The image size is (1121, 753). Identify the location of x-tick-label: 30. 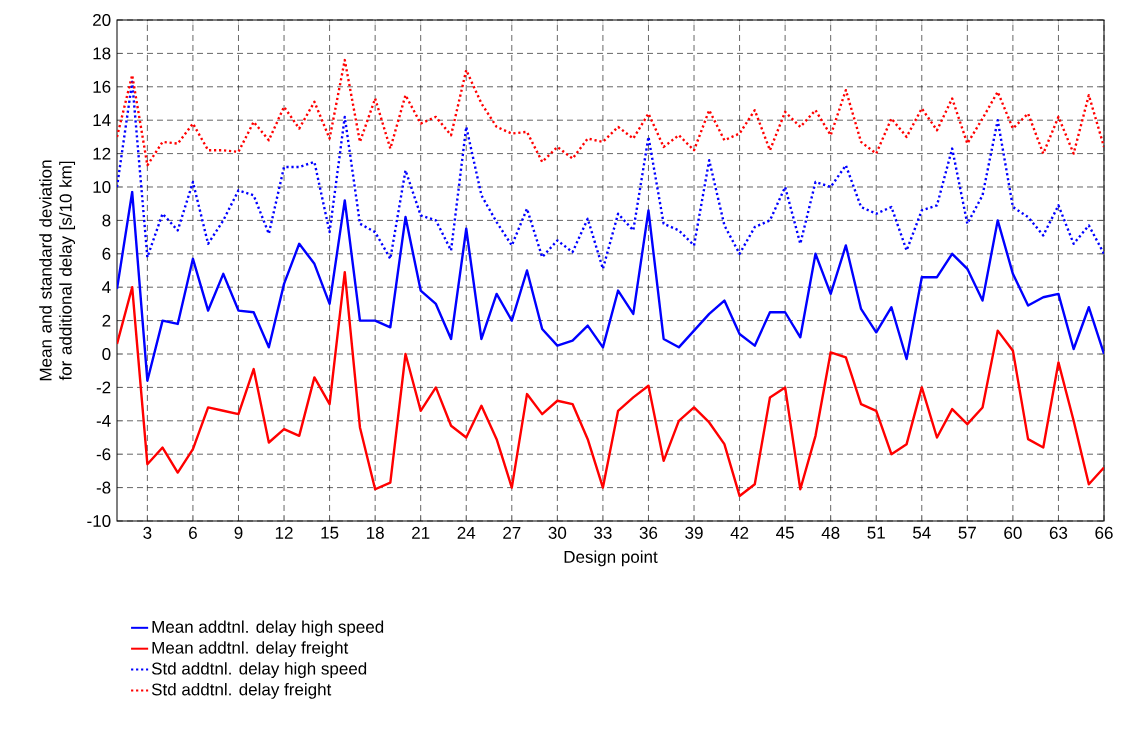
(557, 532).